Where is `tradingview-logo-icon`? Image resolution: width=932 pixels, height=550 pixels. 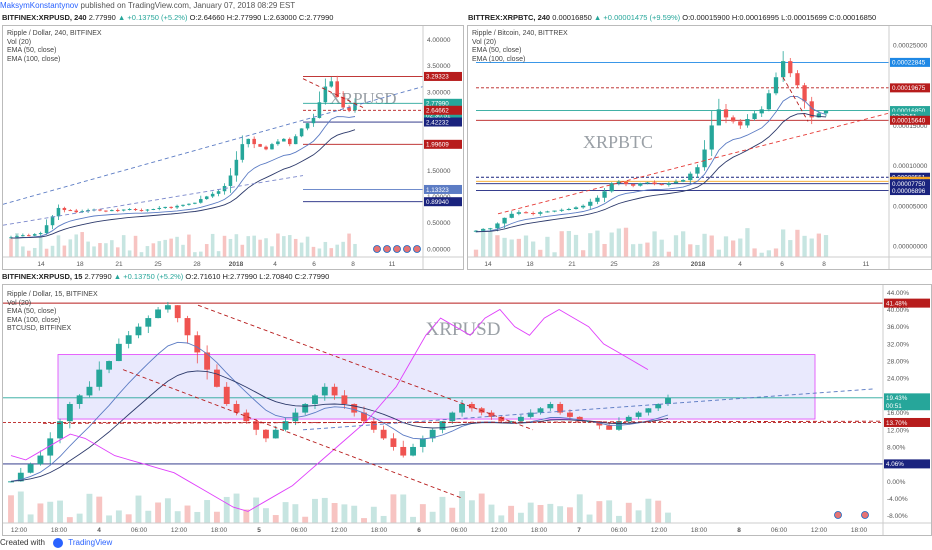
tradingview-logo-icon is located at coordinates (58, 542).